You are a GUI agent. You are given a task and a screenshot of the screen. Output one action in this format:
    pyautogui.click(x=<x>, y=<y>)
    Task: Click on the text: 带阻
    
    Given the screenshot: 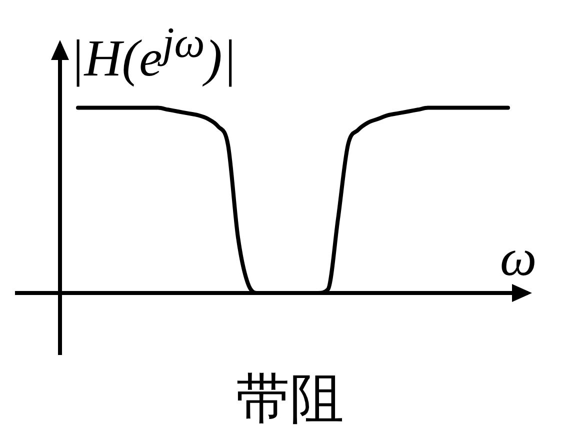 What is the action you would take?
    pyautogui.click(x=290, y=398)
    